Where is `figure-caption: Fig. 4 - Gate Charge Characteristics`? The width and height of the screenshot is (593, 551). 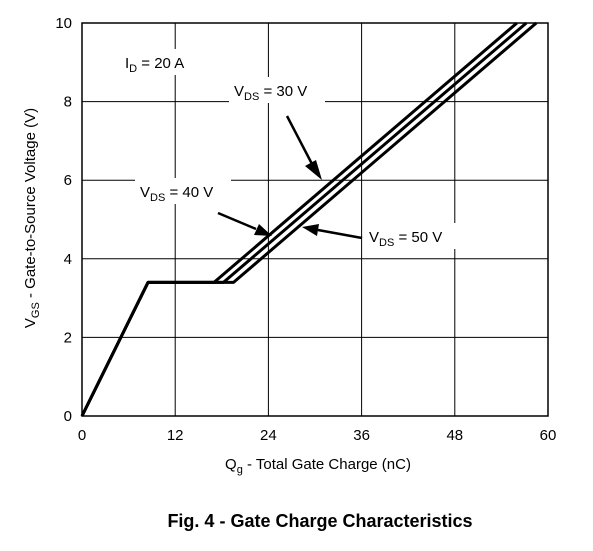 figure-caption: Fig. 4 - Gate Charge Characteristics is located at coordinates (320, 521).